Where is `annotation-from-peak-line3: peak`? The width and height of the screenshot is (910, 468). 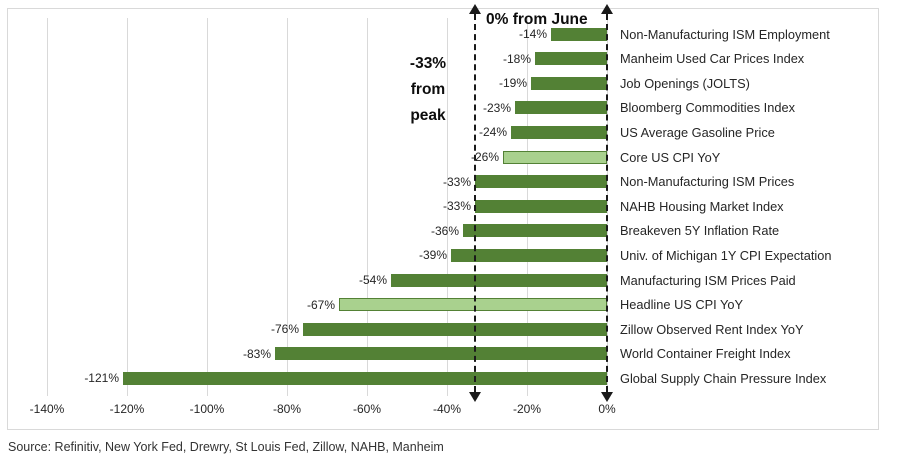 annotation-from-peak-line3: peak is located at coordinates (428, 115).